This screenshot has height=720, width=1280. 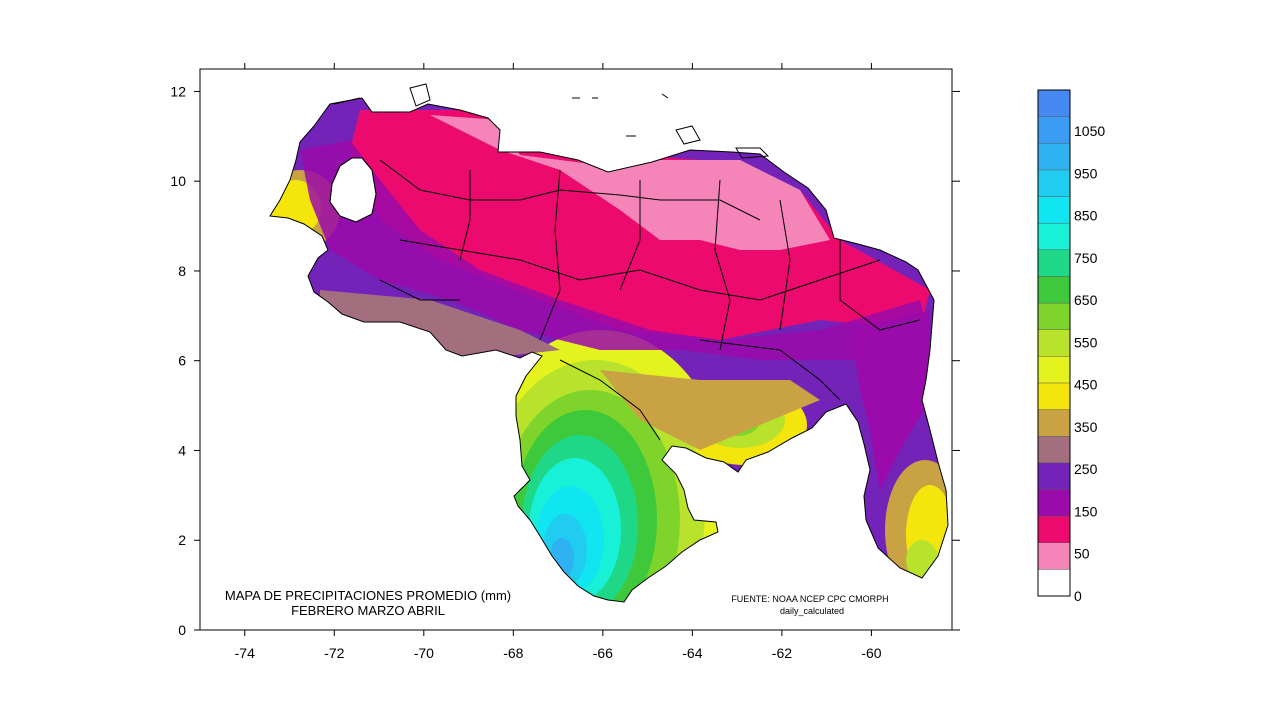 What do you see at coordinates (1086, 258) in the screenshot?
I see `legend-label: 750` at bounding box center [1086, 258].